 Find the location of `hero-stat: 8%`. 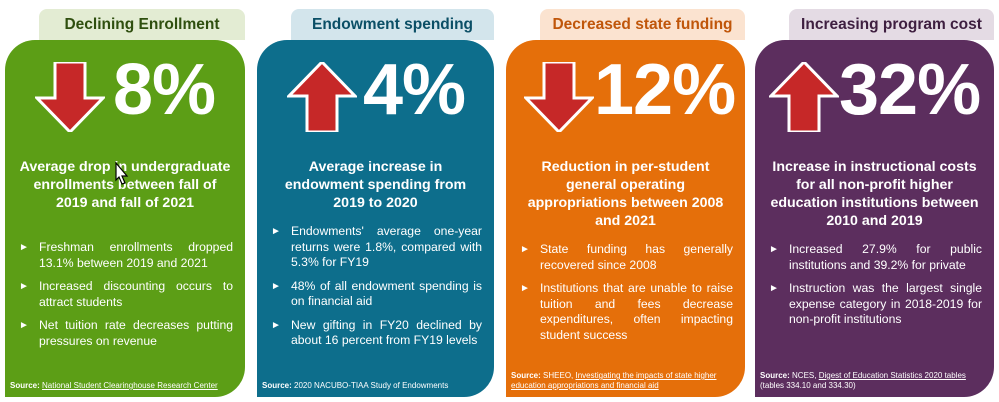

hero-stat: 8% is located at coordinates (125, 98).